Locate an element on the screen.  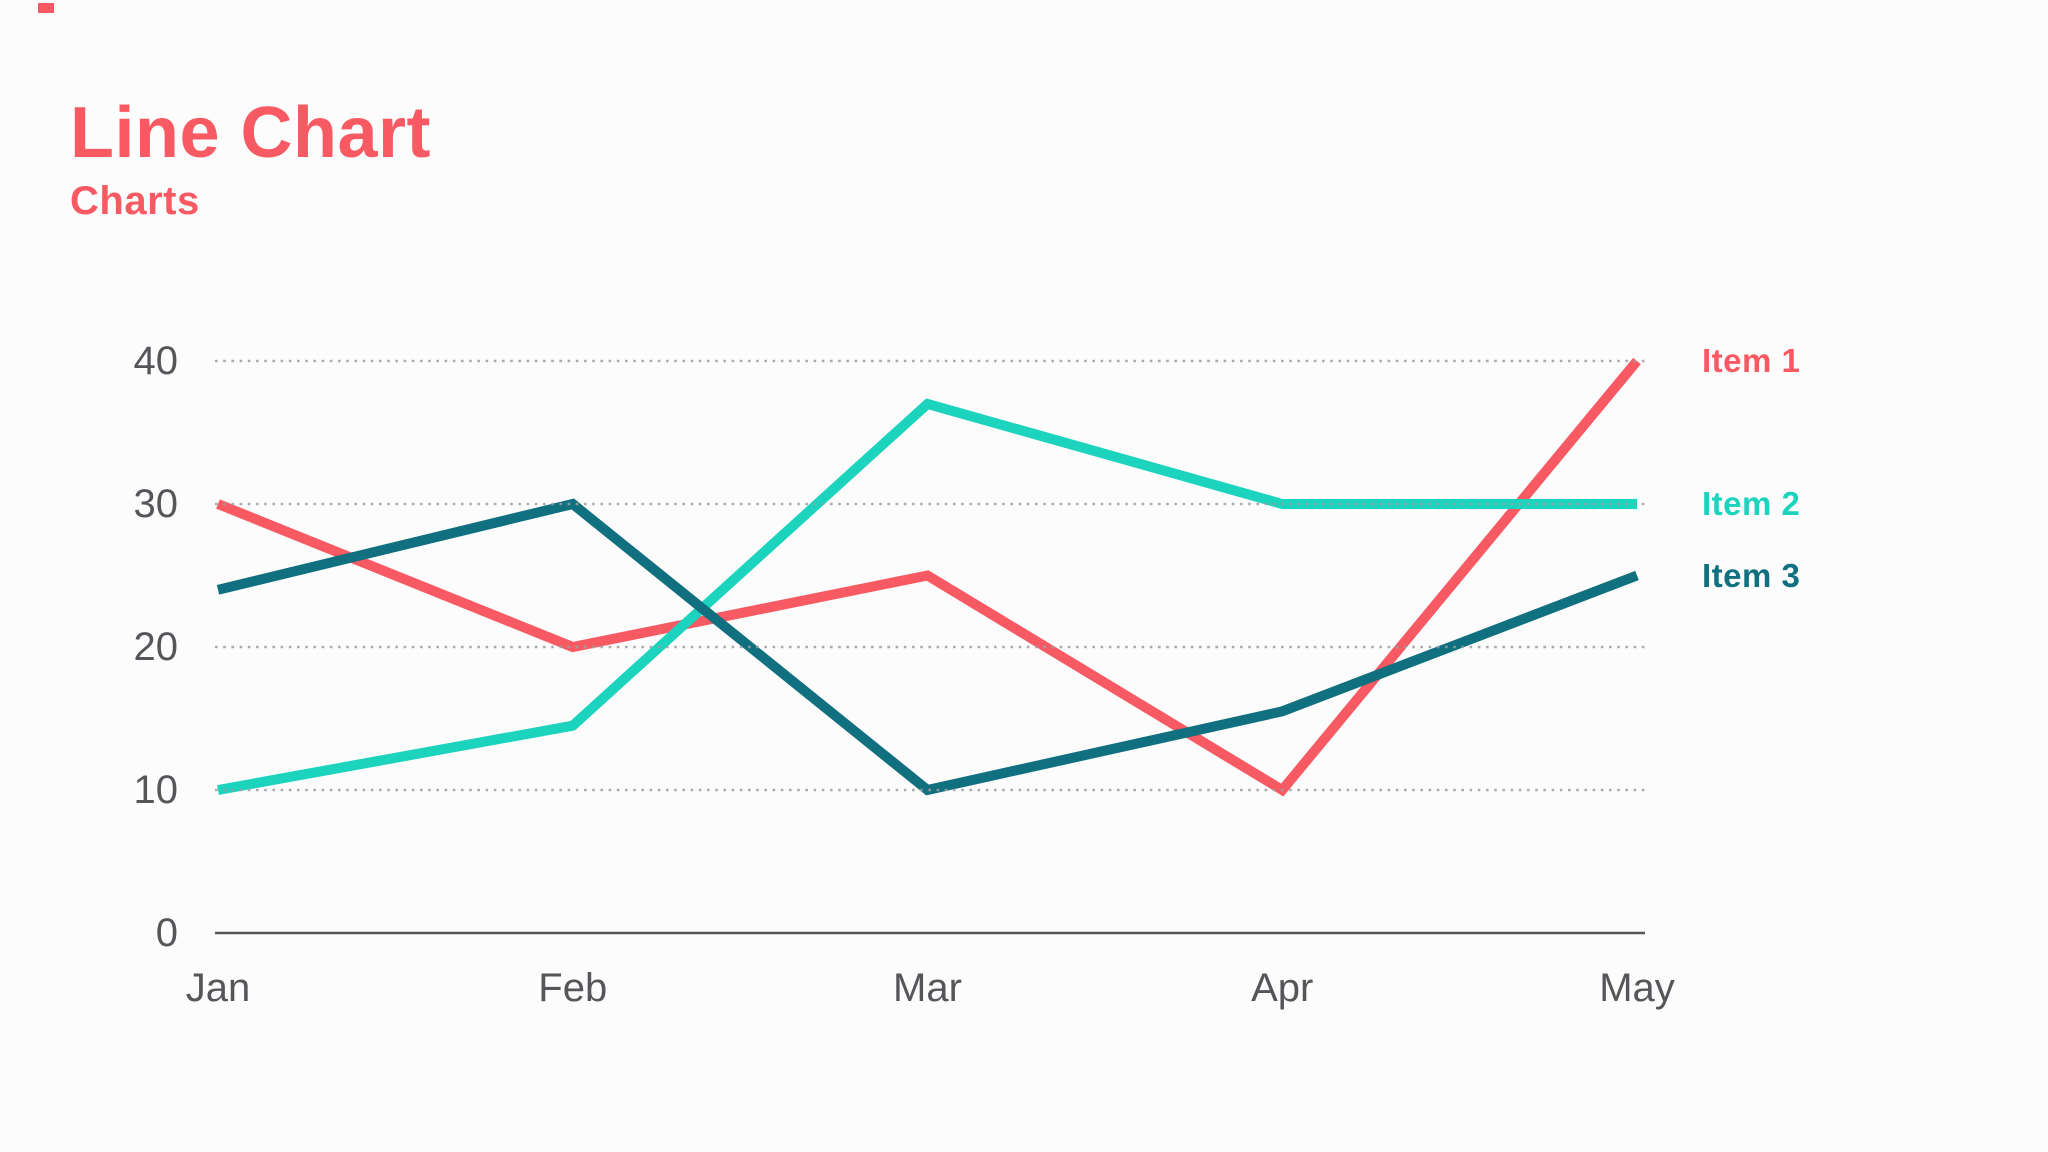
legend-label-item-1: Item 1 is located at coordinates (1751, 360).